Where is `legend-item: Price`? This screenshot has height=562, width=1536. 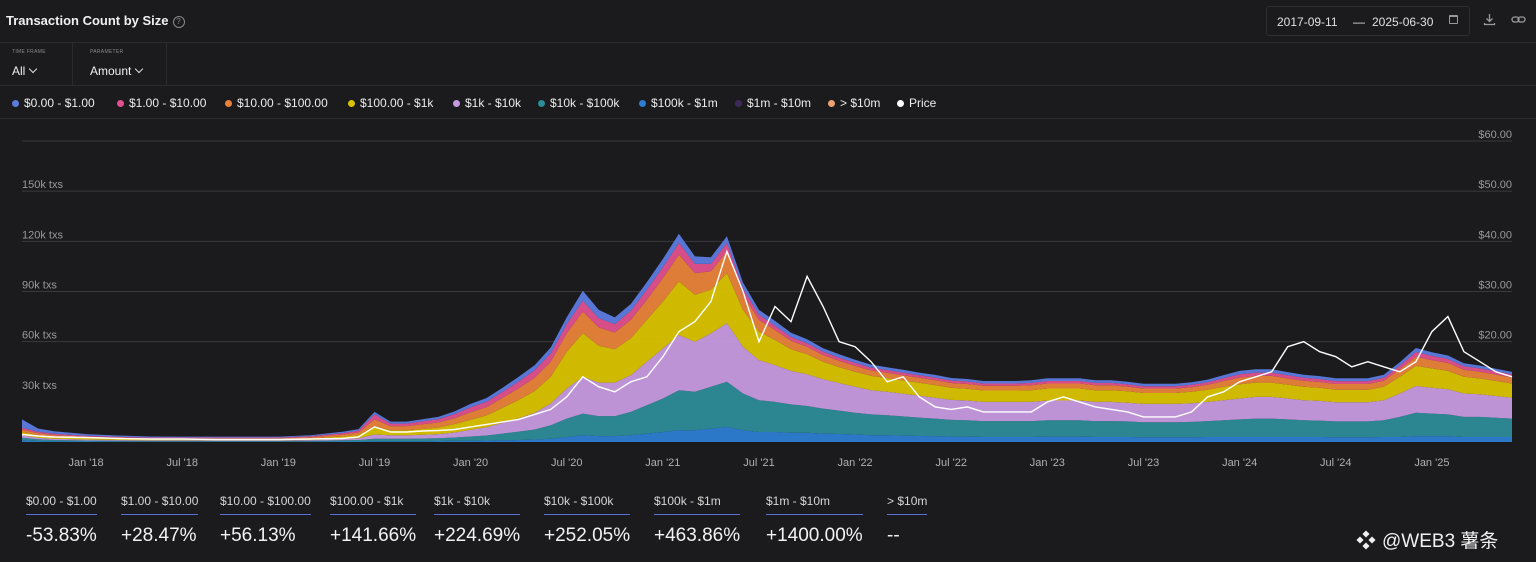
legend-item: Price is located at coordinates (916, 103).